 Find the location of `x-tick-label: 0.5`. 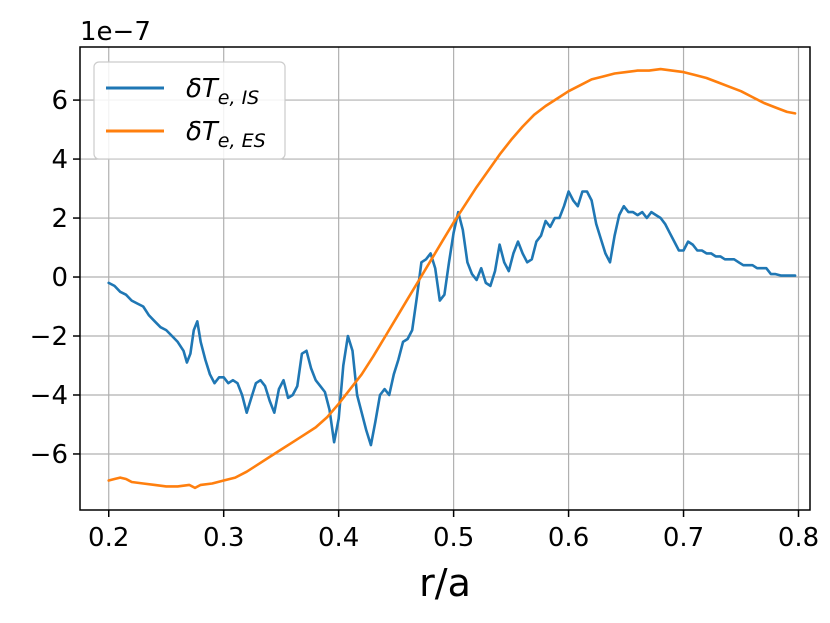

x-tick-label: 0.5 is located at coordinates (453, 538).